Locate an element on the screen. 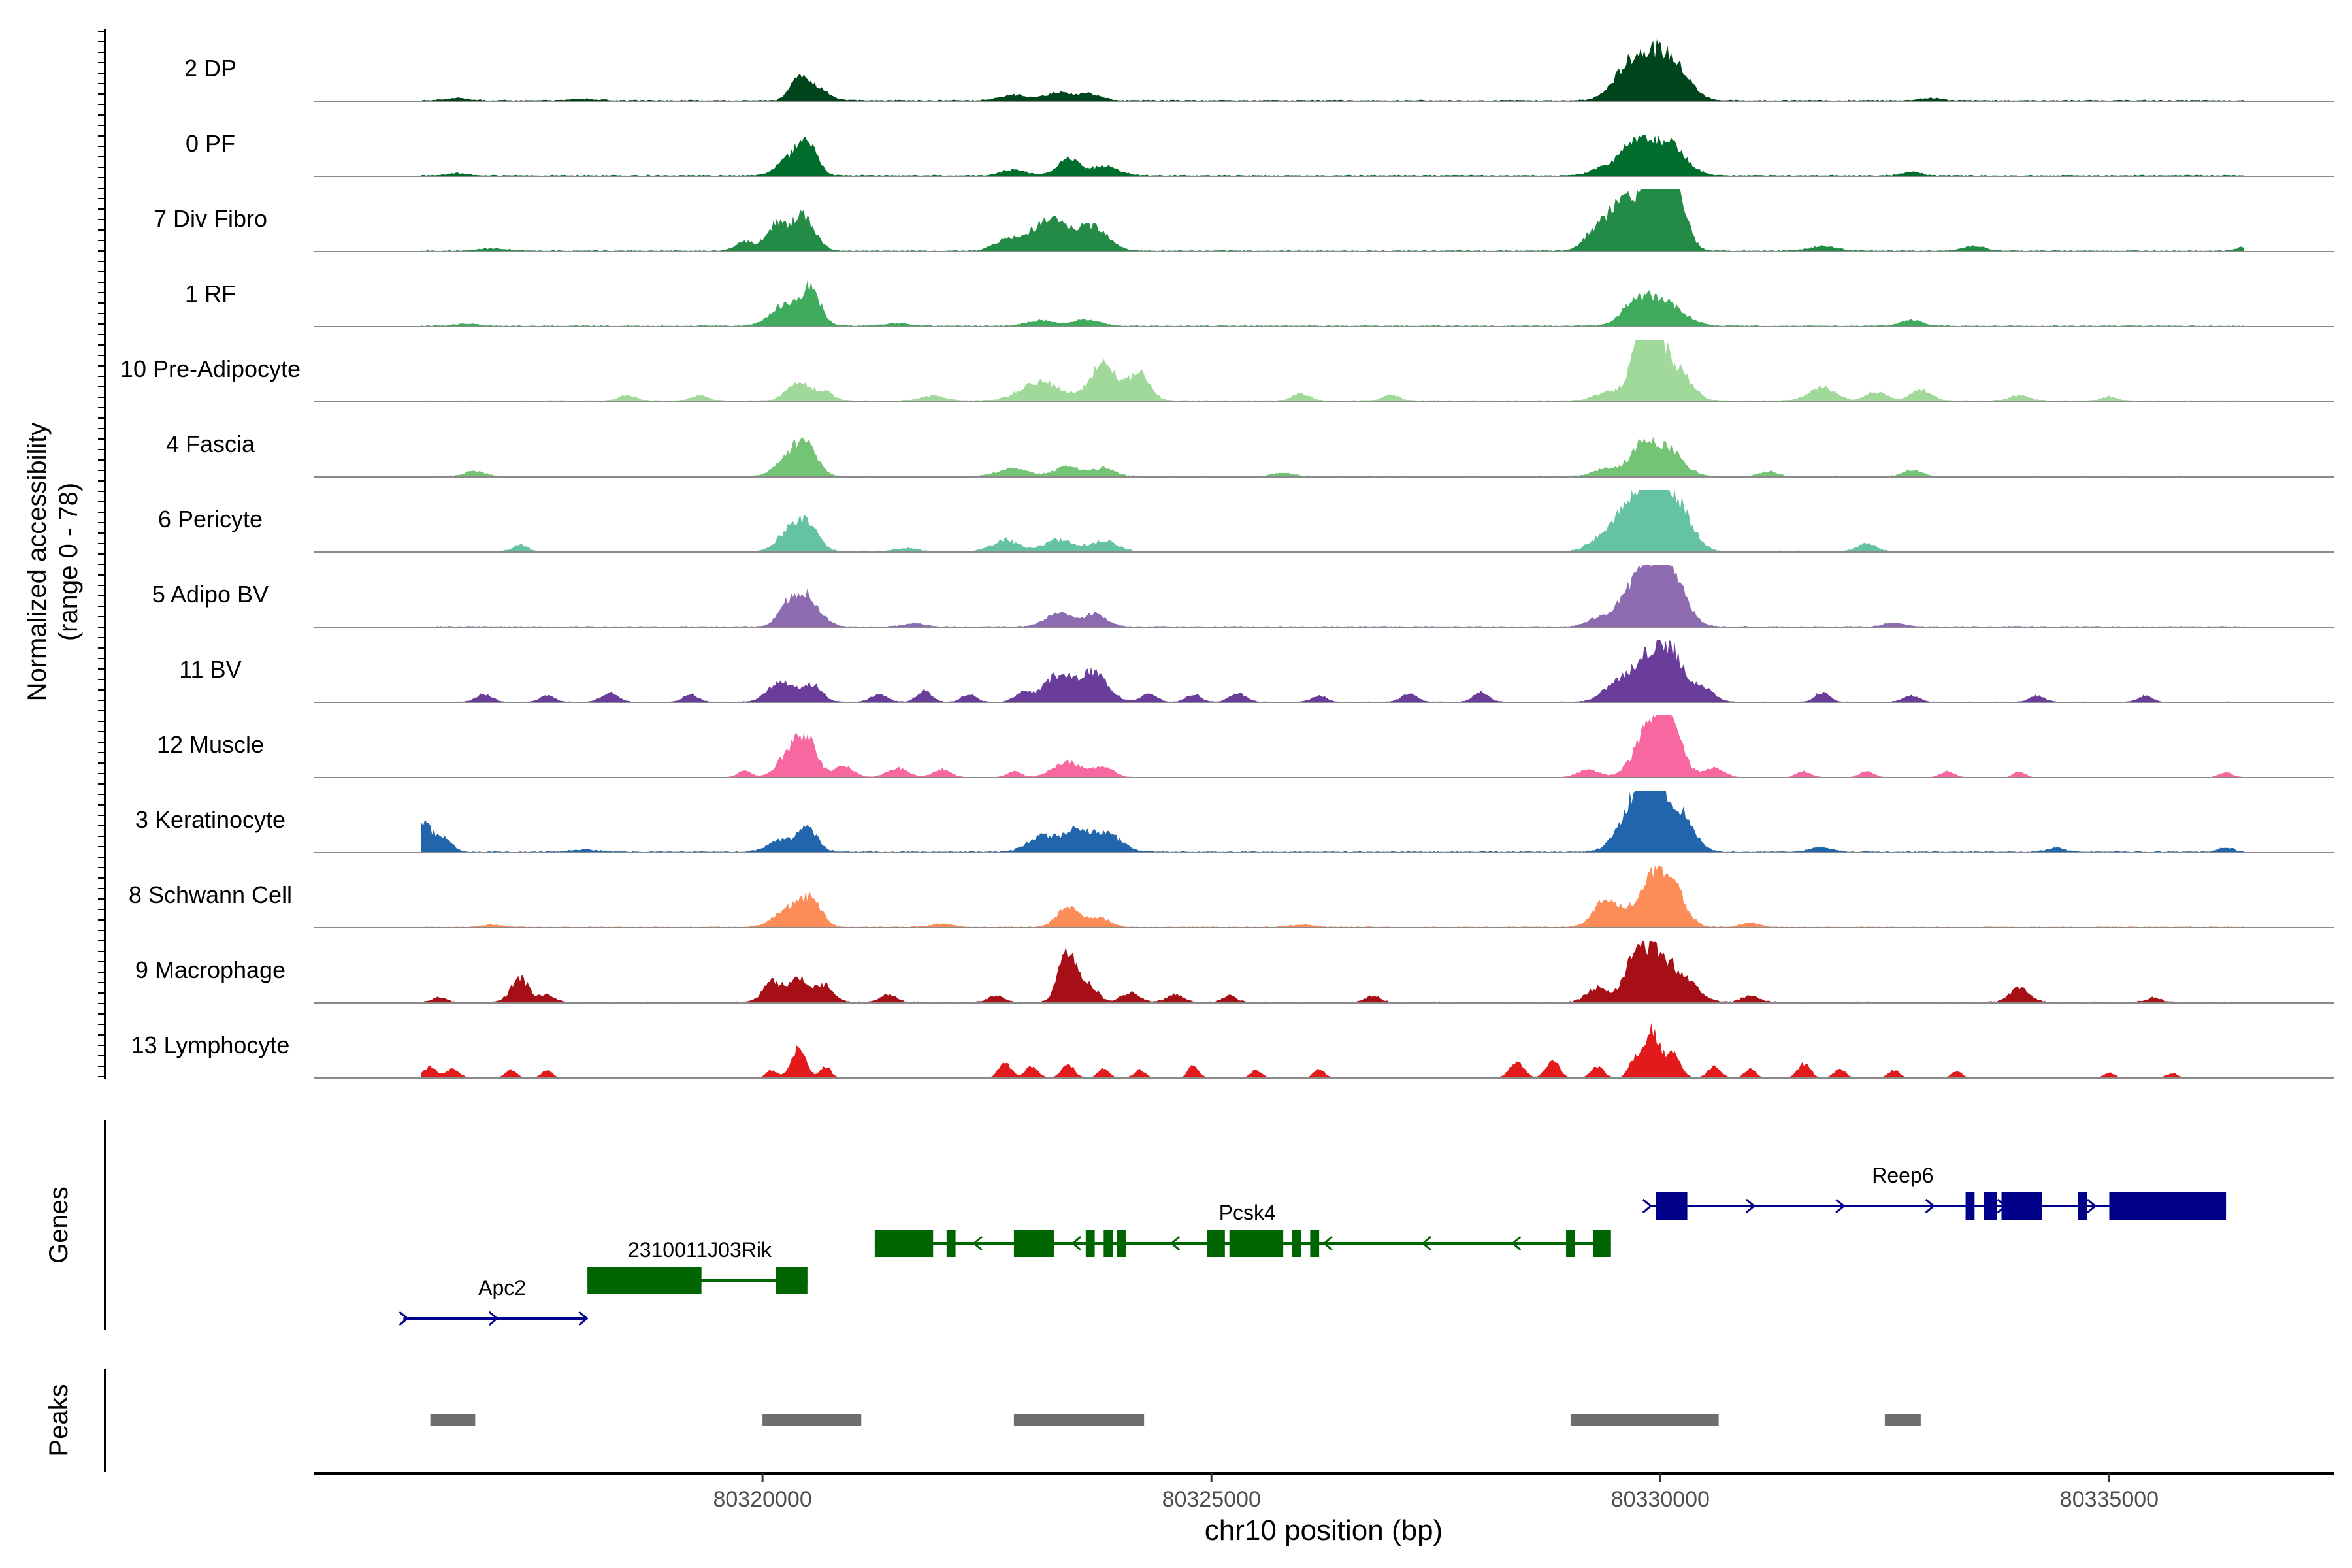  track-0-pf: 0 PF is located at coordinates (1260, 153).